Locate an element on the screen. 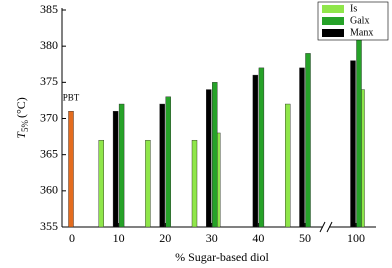 Image resolution: width=392 pixels, height=268 pixels. legend-label: Manx is located at coordinates (361, 32).